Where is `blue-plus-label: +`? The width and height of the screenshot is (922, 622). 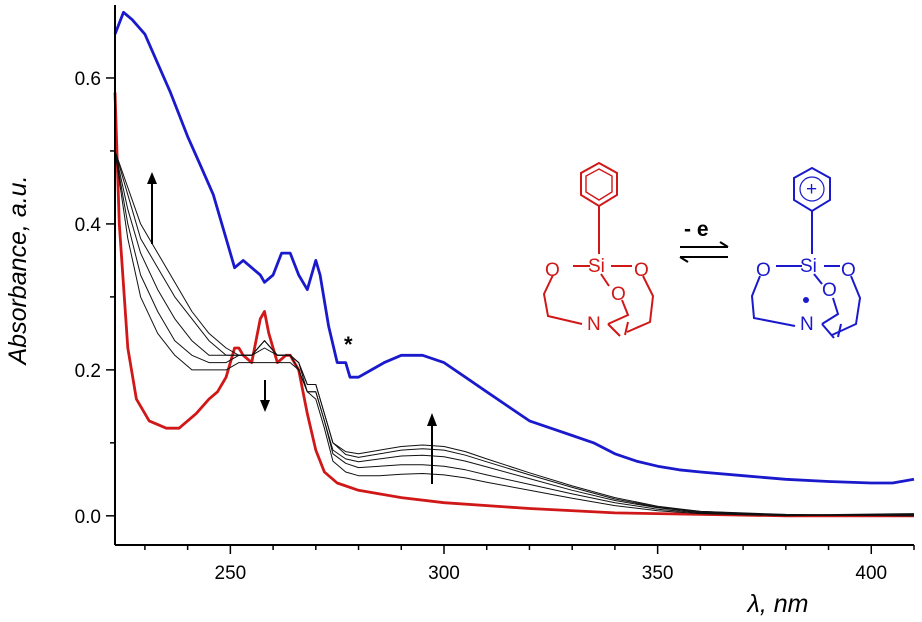 blue-plus-label: + is located at coordinates (811, 189).